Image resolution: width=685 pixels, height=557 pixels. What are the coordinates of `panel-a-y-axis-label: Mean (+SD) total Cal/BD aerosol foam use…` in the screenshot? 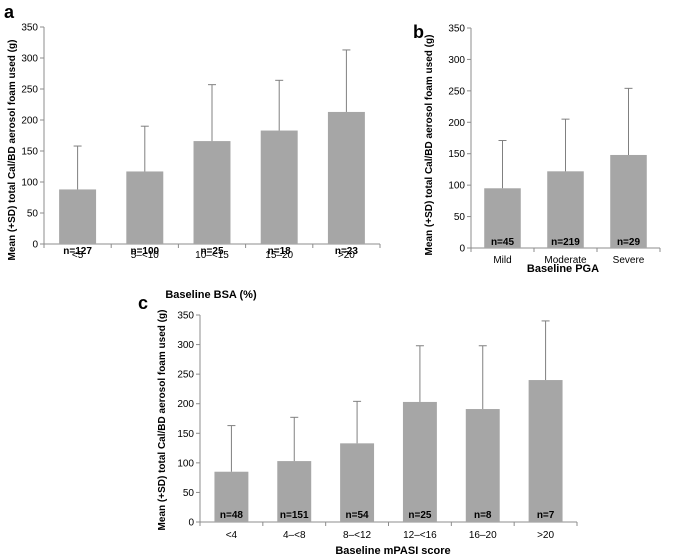 It's located at (12, 150).